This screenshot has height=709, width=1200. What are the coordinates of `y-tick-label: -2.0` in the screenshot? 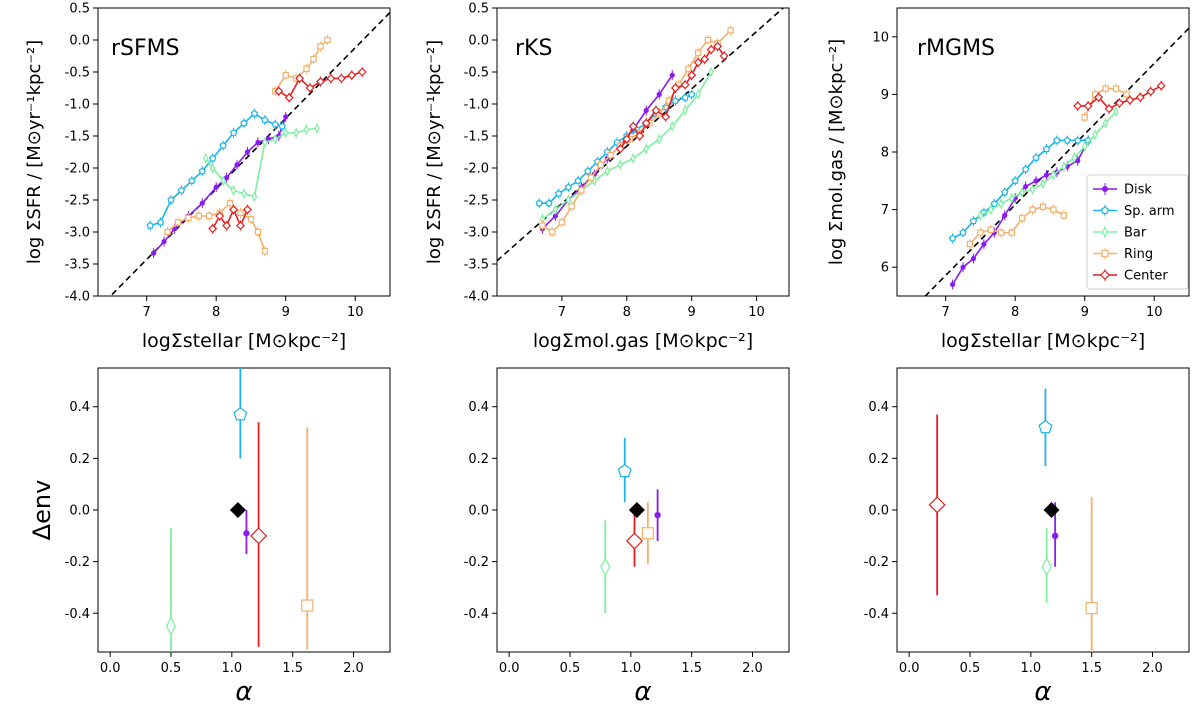 It's located at (77, 169).